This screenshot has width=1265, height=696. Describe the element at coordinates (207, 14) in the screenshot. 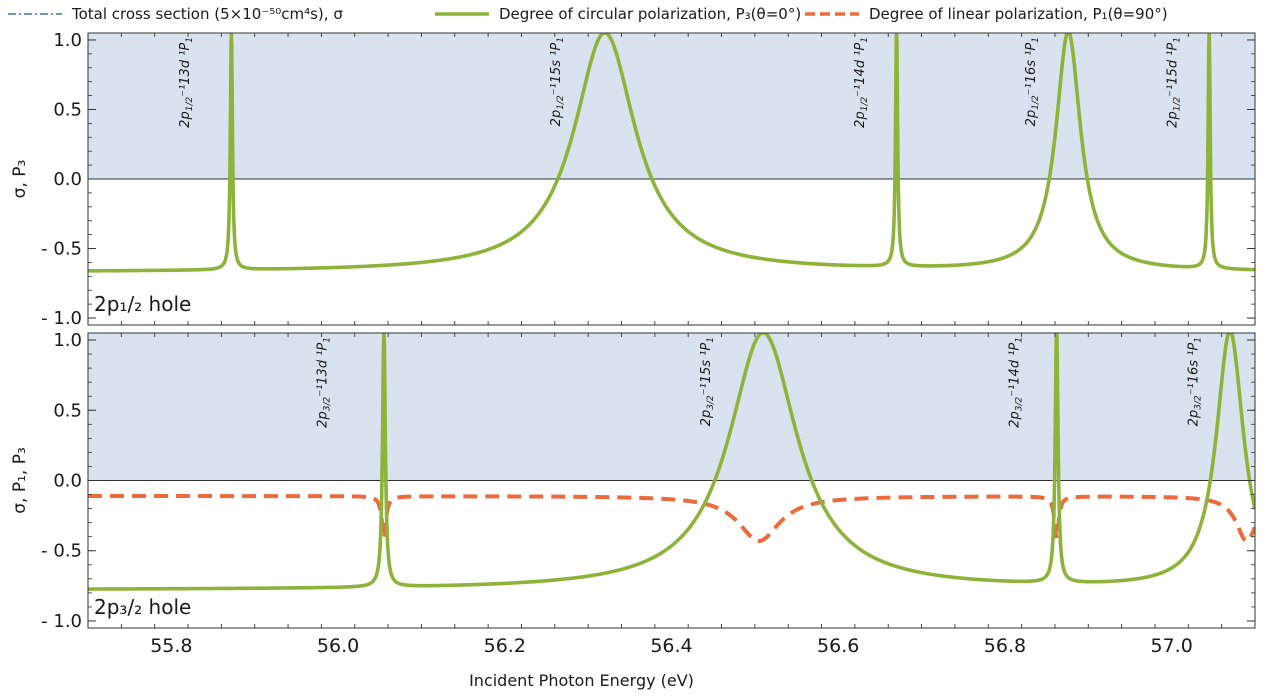

I see `legend-label-sigma: Total cross section (5×10⁻⁵⁰cm⁴s), σ` at that location.